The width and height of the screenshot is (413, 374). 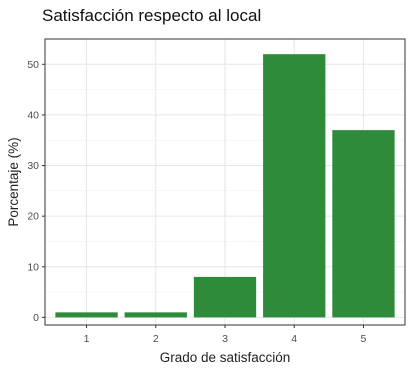 I want to click on x-tick-label: 2, so click(x=156, y=339).